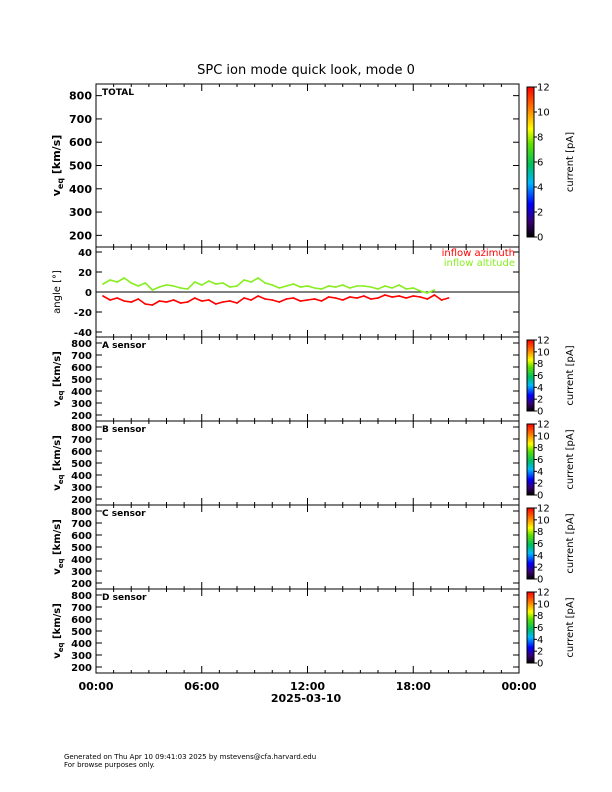 This screenshot has width=612, height=792. I want to click on panel-frame, so click(307, 547).